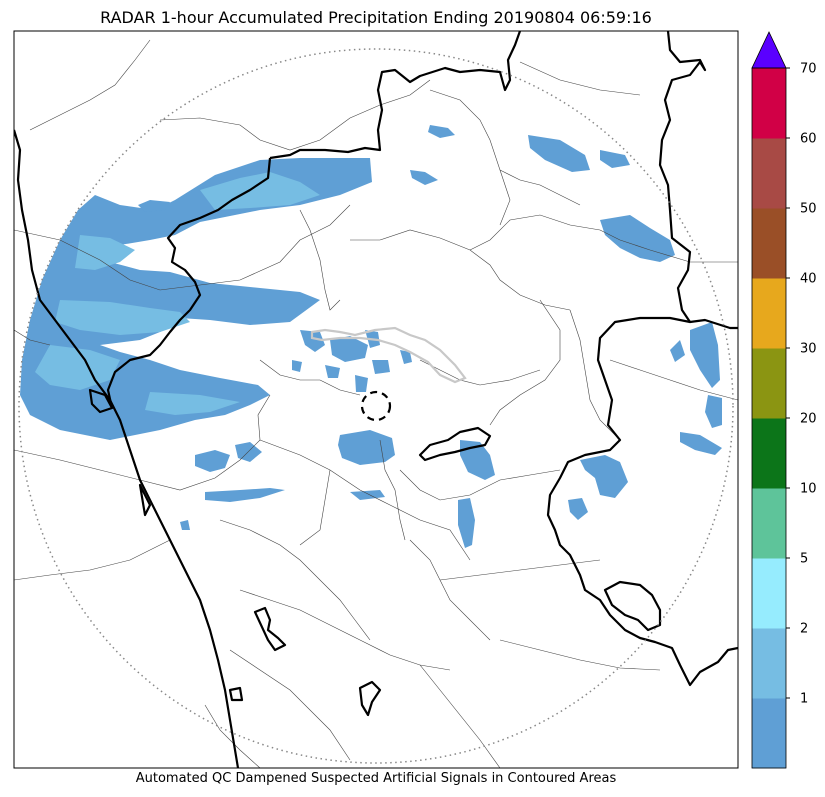 The width and height of the screenshot is (825, 797). I want to click on border-enclave-east, so click(632, 606).